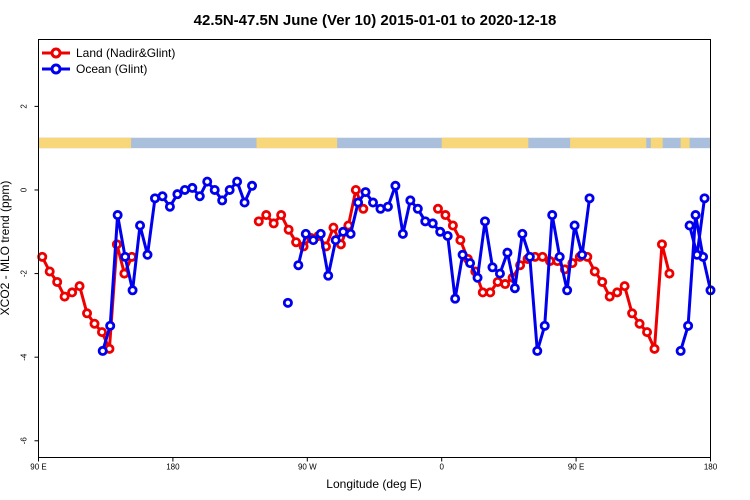 Image resolution: width=750 pixels, height=500 pixels. Describe the element at coordinates (125, 53) in the screenshot. I see `legend-land-label: Land (Nadir&Glint)` at that location.